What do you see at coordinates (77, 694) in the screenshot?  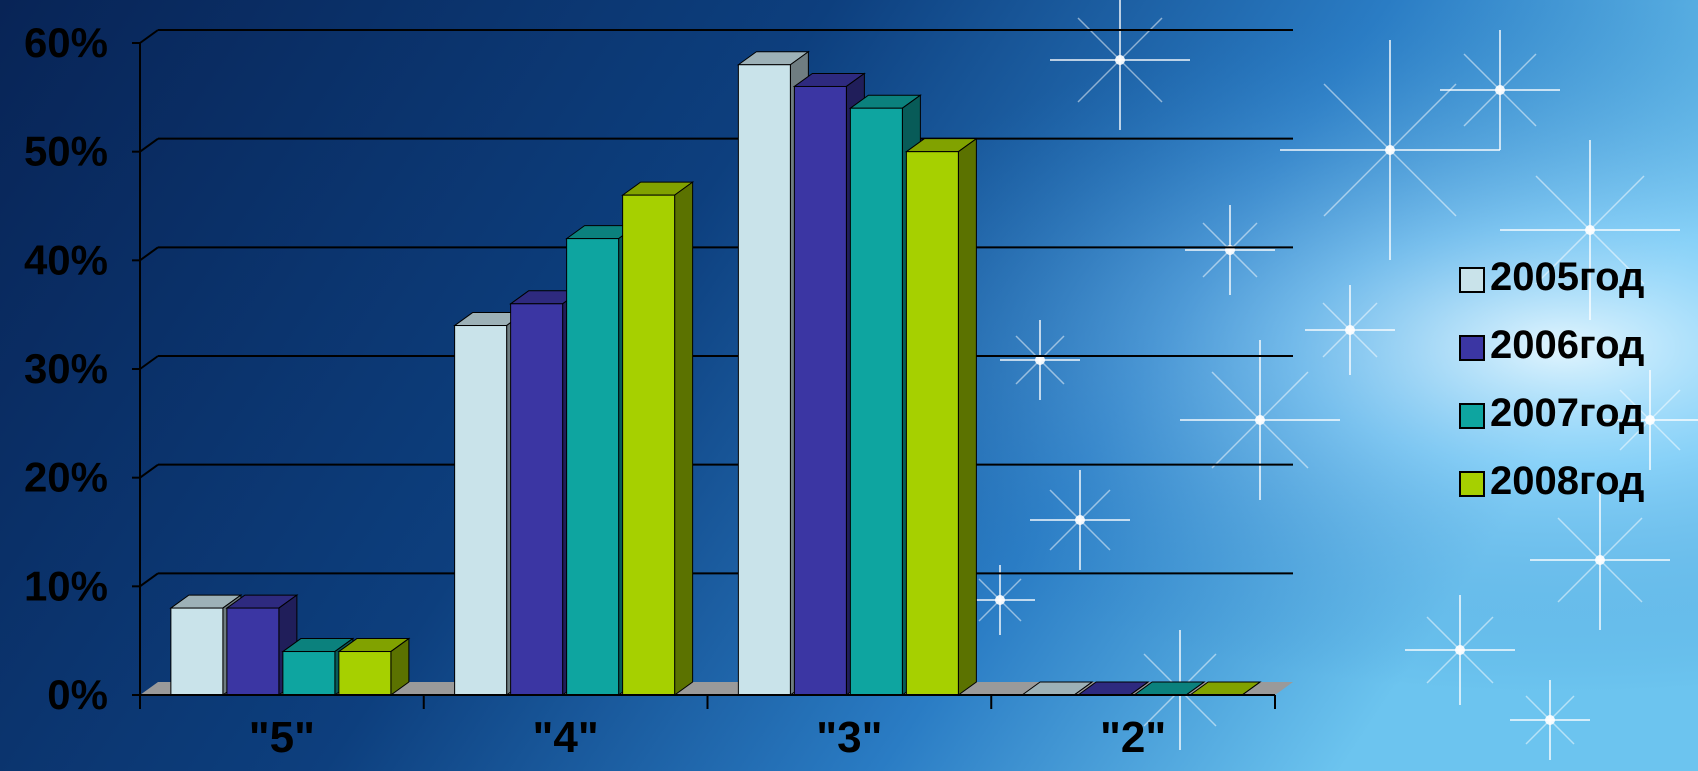 I see `y-tick-label: 0%` at bounding box center [77, 694].